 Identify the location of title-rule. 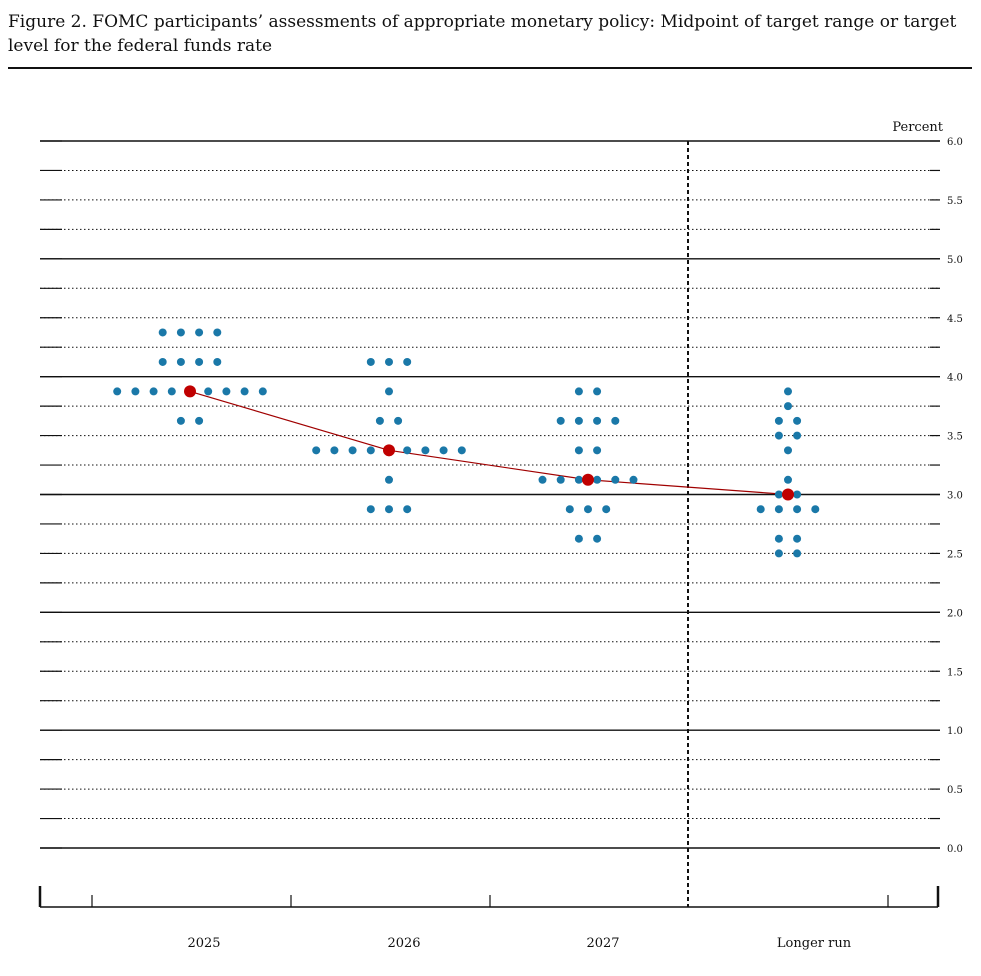
(490, 68).